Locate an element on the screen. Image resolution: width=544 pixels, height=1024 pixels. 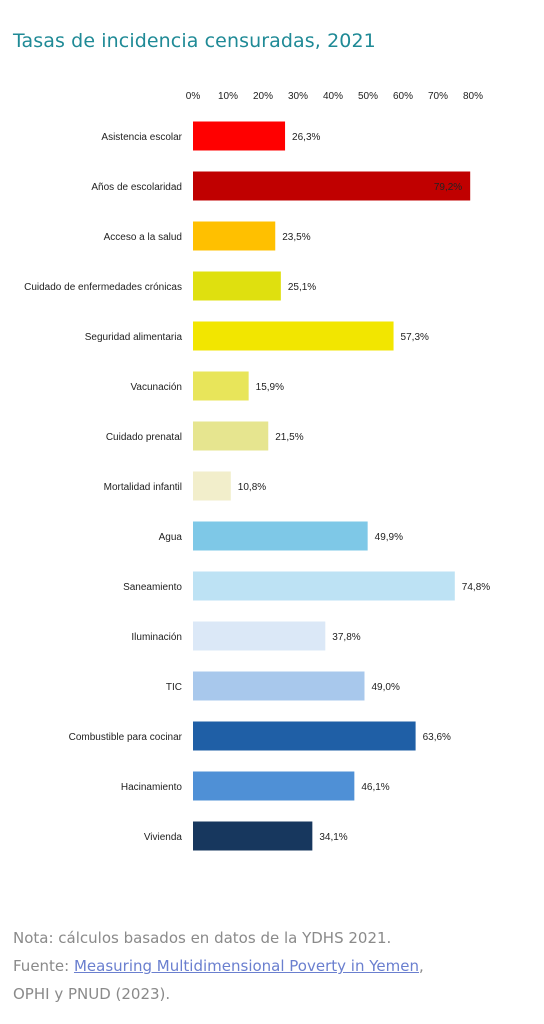
x-tick-label: 10% is located at coordinates (228, 96).